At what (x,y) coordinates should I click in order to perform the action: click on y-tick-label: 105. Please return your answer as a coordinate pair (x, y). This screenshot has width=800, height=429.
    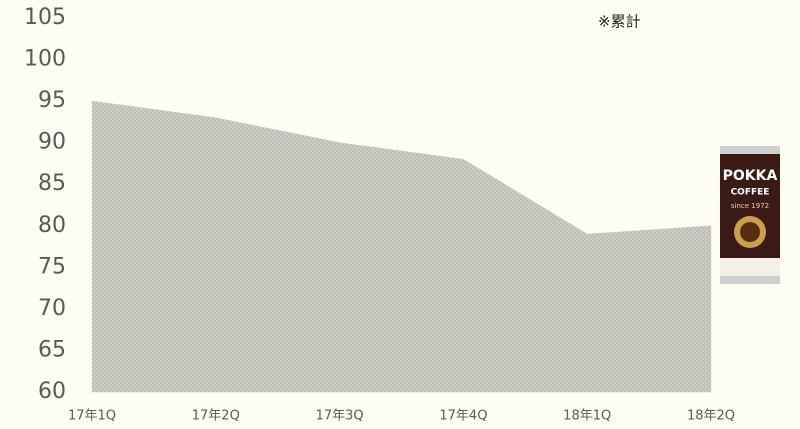
    Looking at the image, I should click on (45, 17).